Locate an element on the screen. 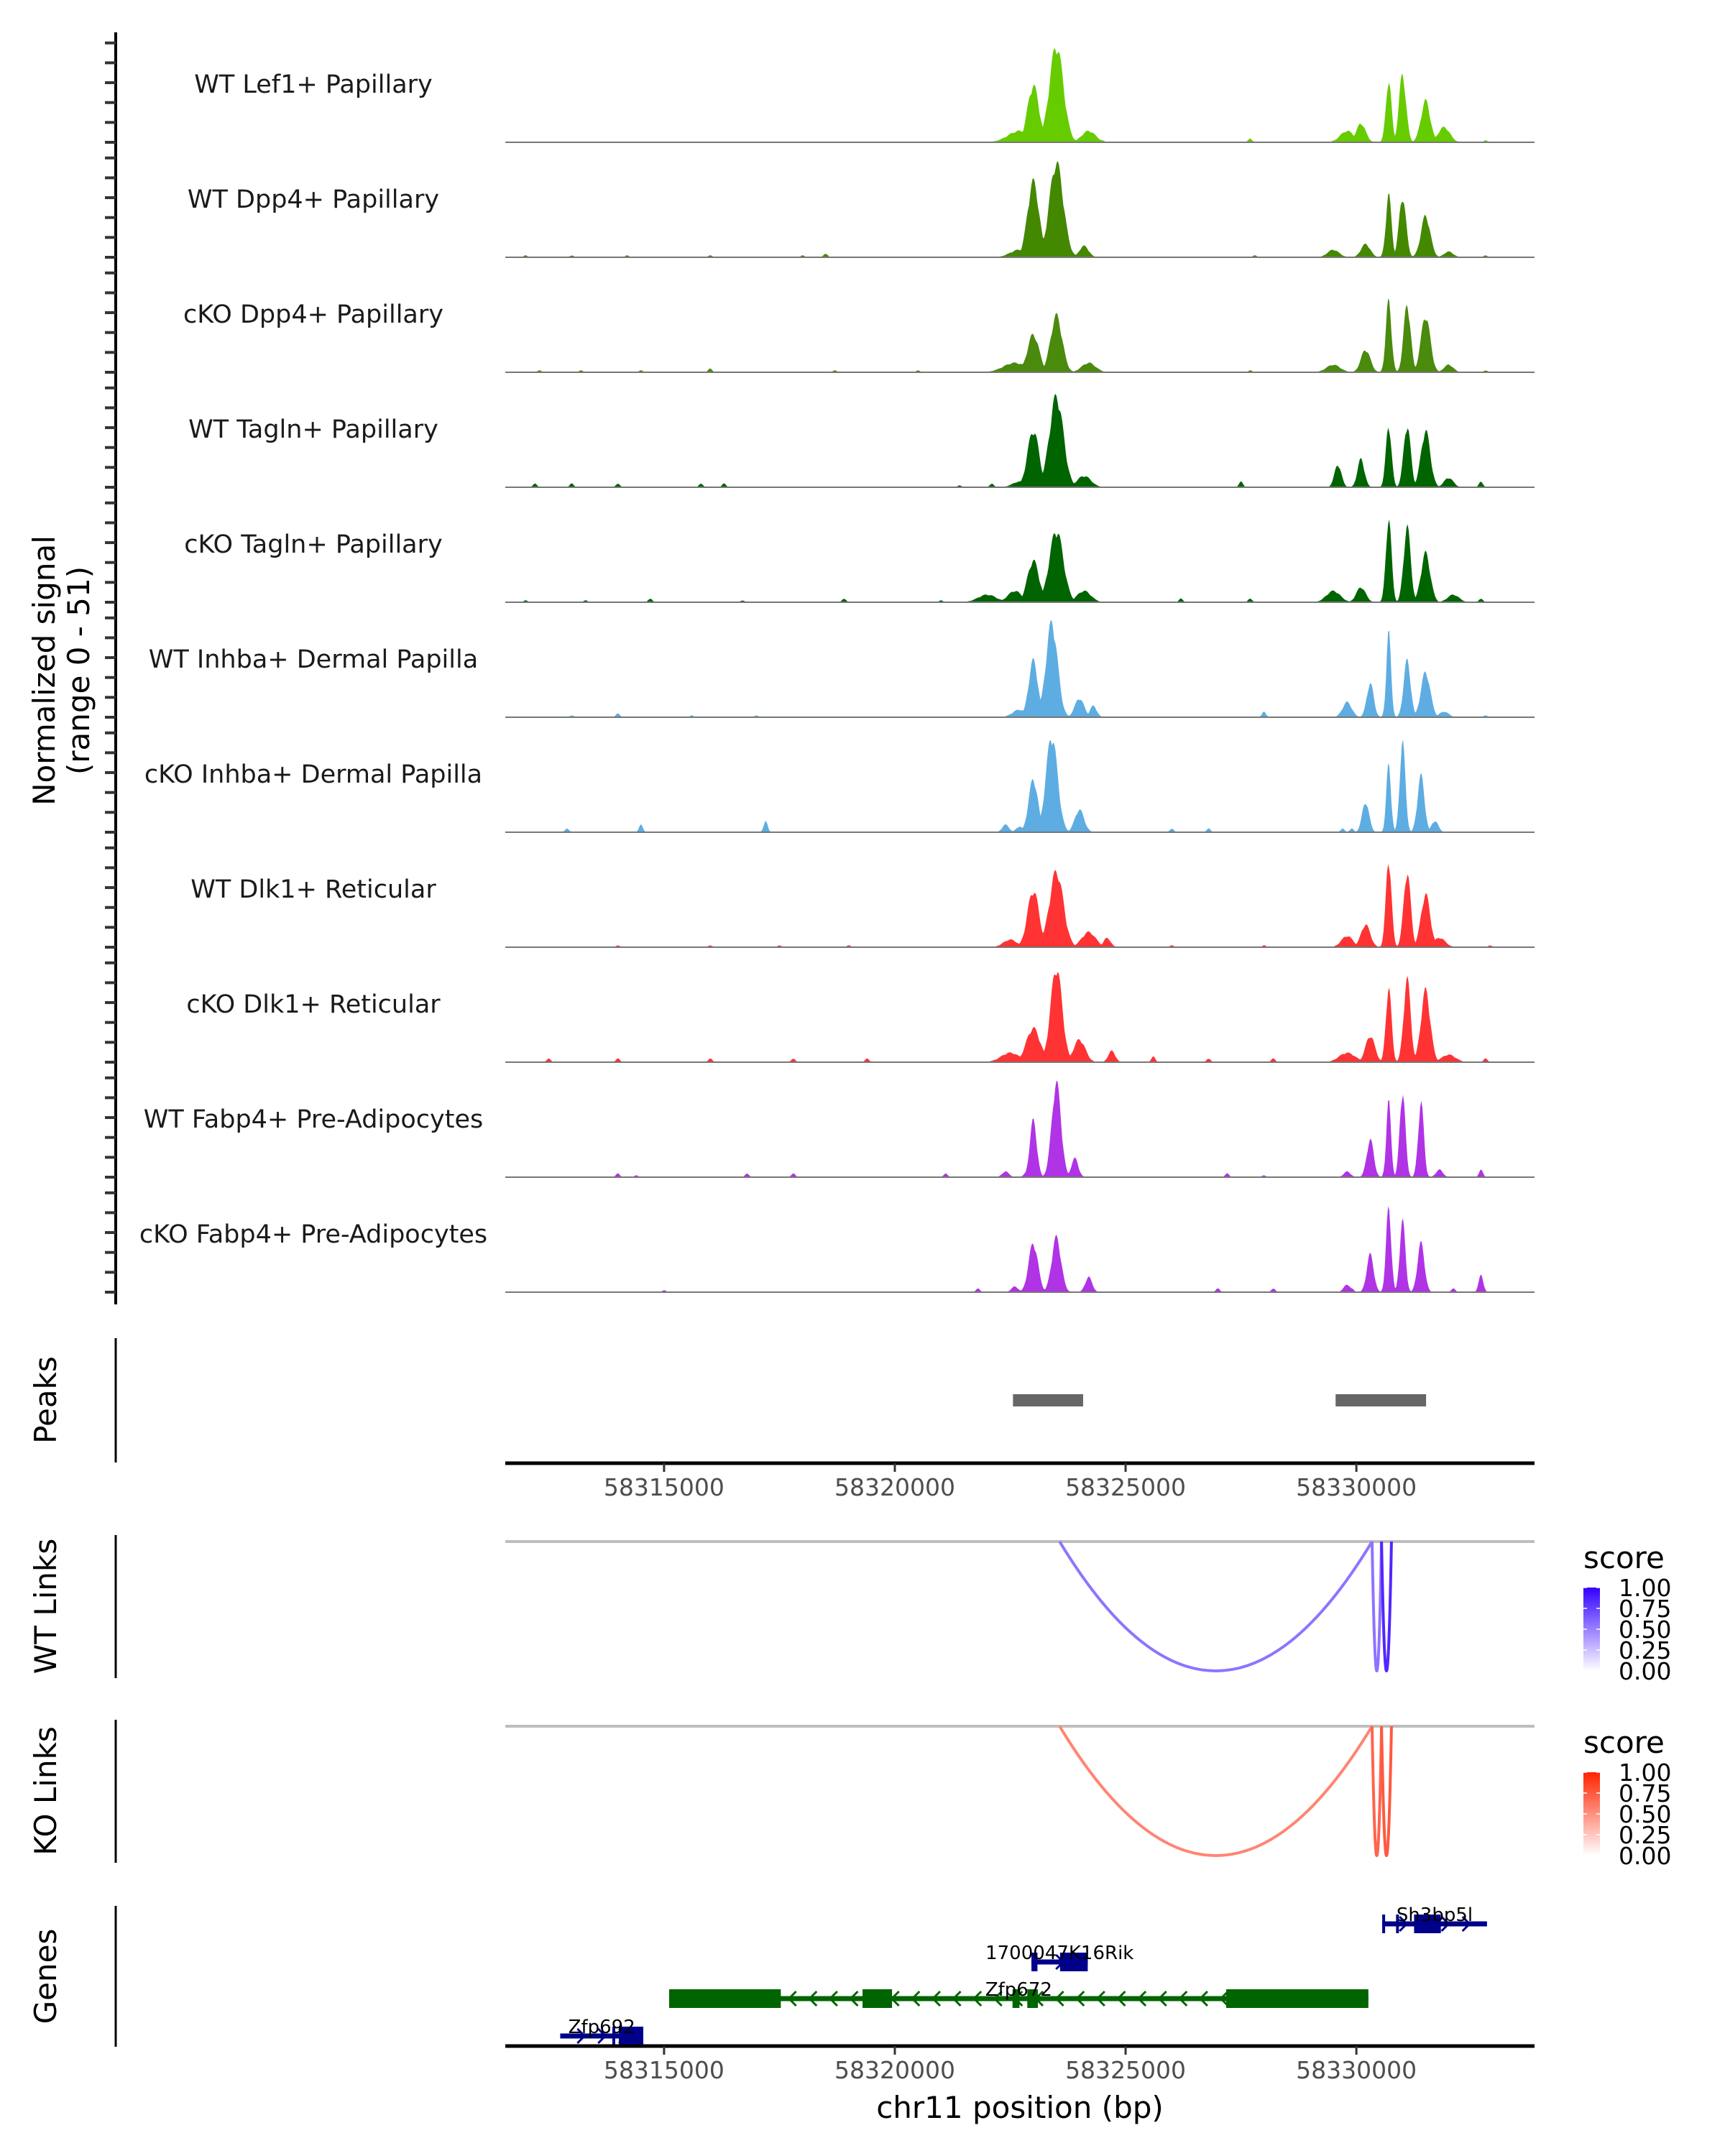 This screenshot has height=2156, width=1725. x-tick-label: 58325000 is located at coordinates (1125, 2070).